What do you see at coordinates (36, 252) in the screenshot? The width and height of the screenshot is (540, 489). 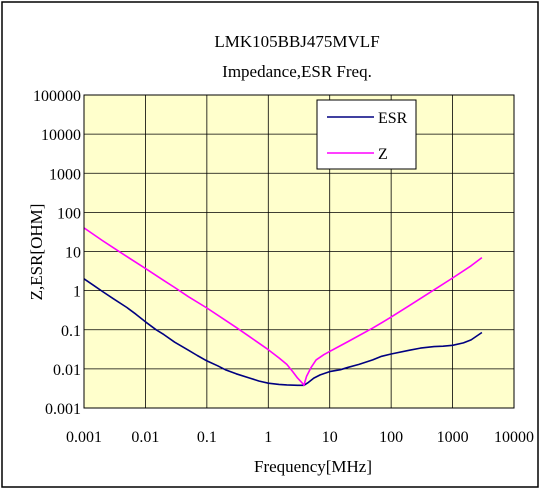 I see `y-axis-label: Z,ESR[OHM]` at bounding box center [36, 252].